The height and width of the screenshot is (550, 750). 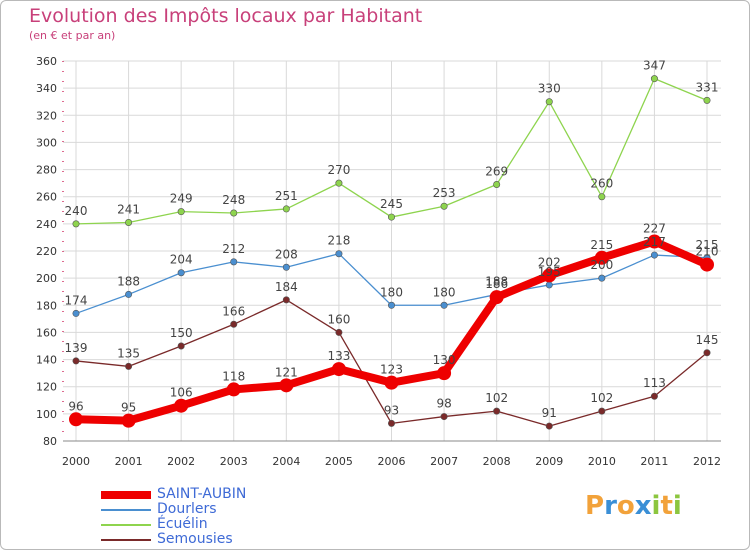 What do you see at coordinates (233, 311) in the screenshot?
I see `data-label: 166` at bounding box center [233, 311].